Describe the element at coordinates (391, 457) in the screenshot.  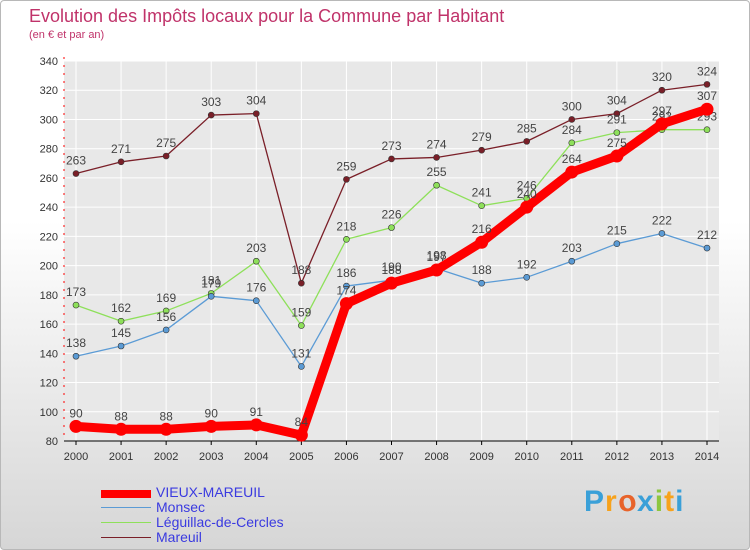
I see `x-tick-label: 2007` at that location.